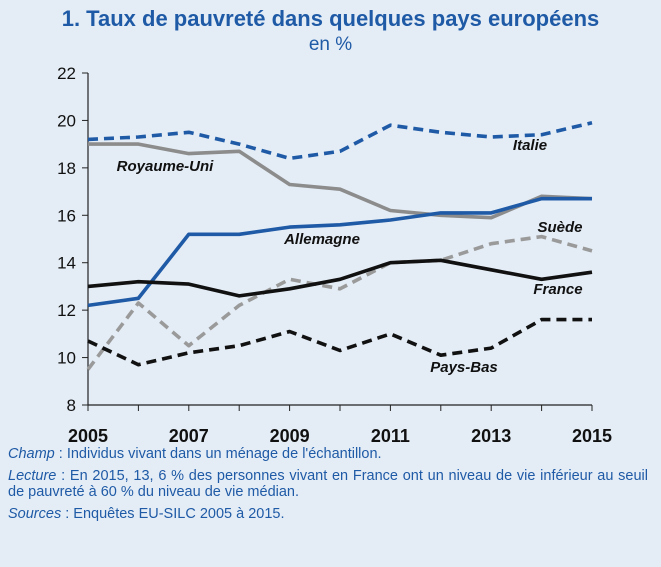  What do you see at coordinates (173, 514) in the screenshot?
I see `note-sources-text: : Enquêtes EU-SILC 2005 à 2015.` at bounding box center [173, 514].